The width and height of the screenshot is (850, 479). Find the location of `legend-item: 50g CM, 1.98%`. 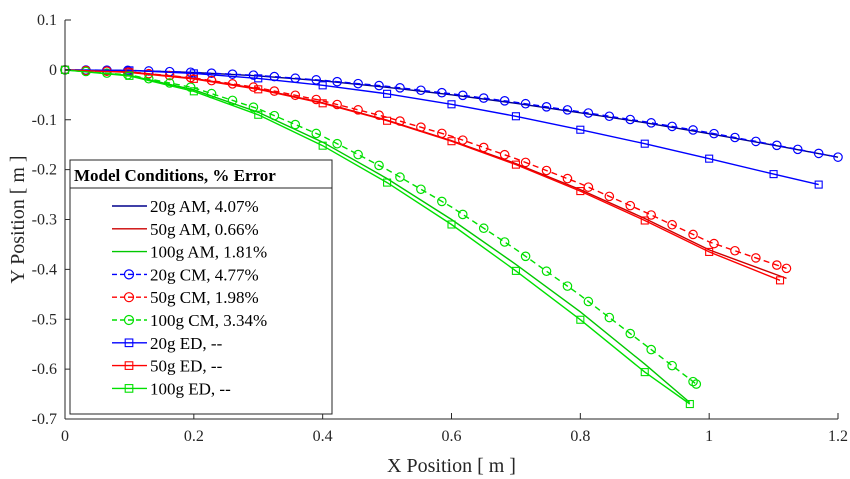

legend-item: 50g CM, 1.98% is located at coordinates (185, 297).